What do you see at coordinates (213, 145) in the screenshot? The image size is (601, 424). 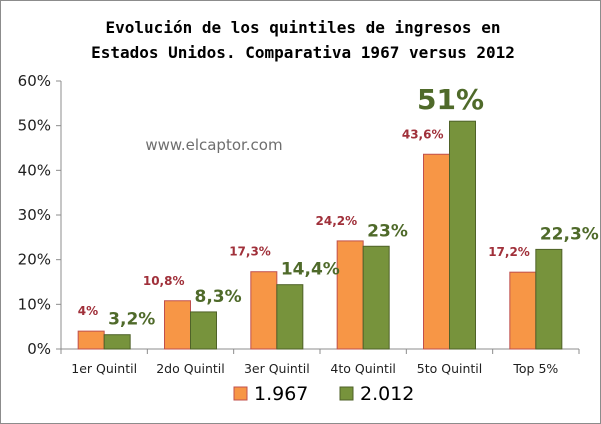 I see `watermark-text: www.elcaptor.com` at bounding box center [213, 145].